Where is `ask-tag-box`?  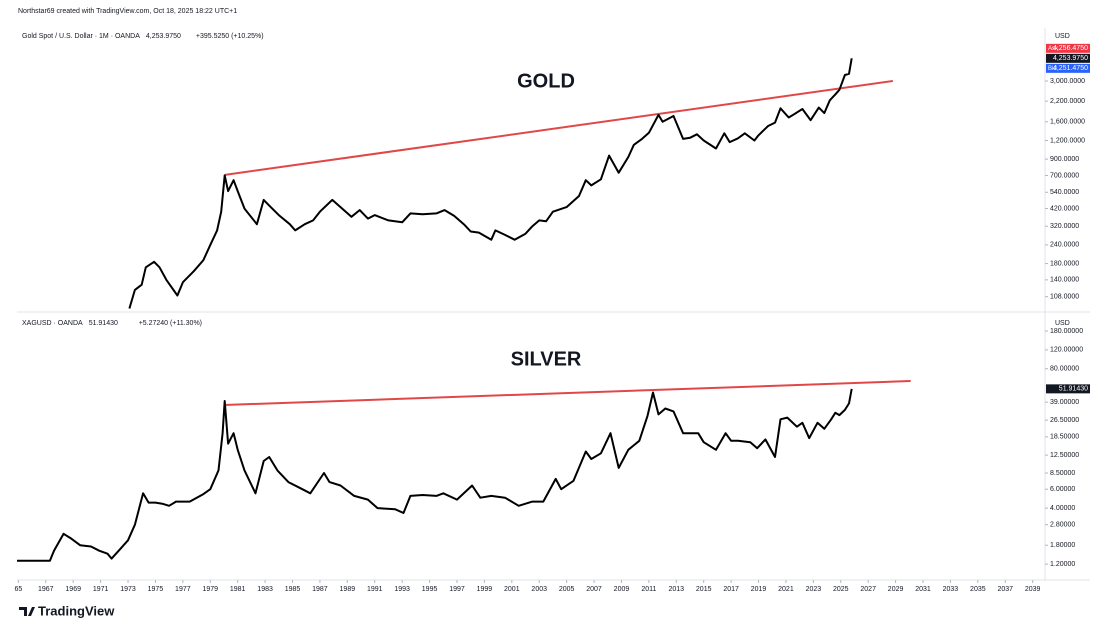
ask-tag-box is located at coordinates (1068, 48).